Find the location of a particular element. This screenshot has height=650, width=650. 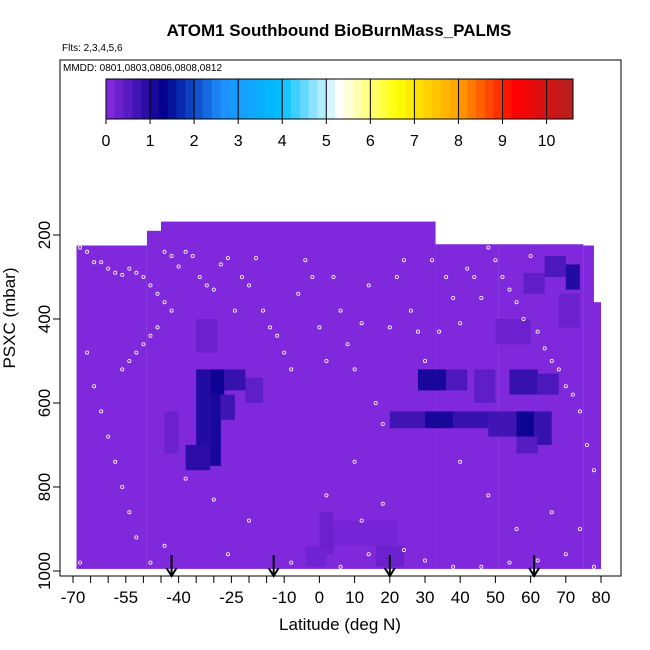

y-tick-label: 200 is located at coordinates (44, 235).